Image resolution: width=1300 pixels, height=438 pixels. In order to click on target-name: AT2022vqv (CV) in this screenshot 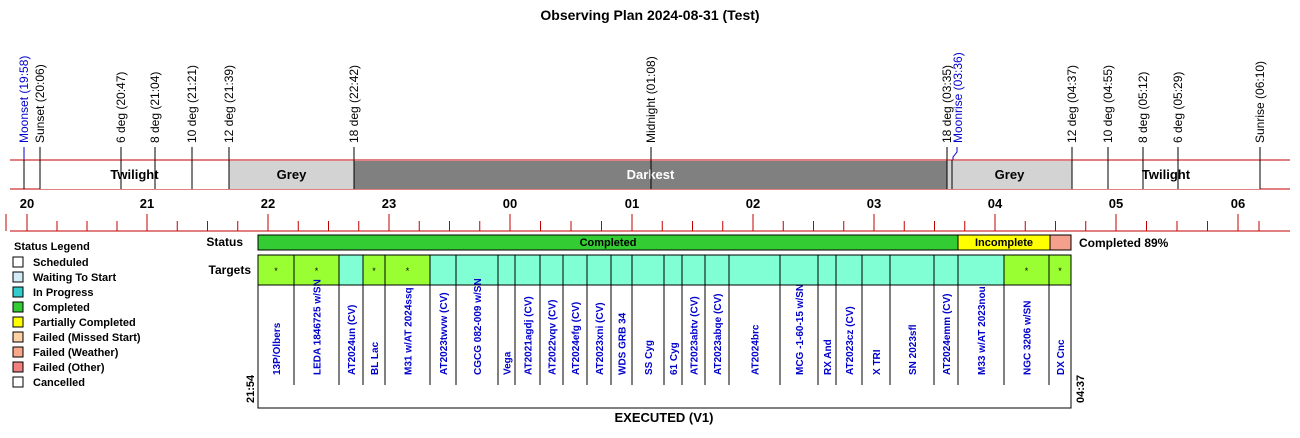, I will do `click(553, 337)`.